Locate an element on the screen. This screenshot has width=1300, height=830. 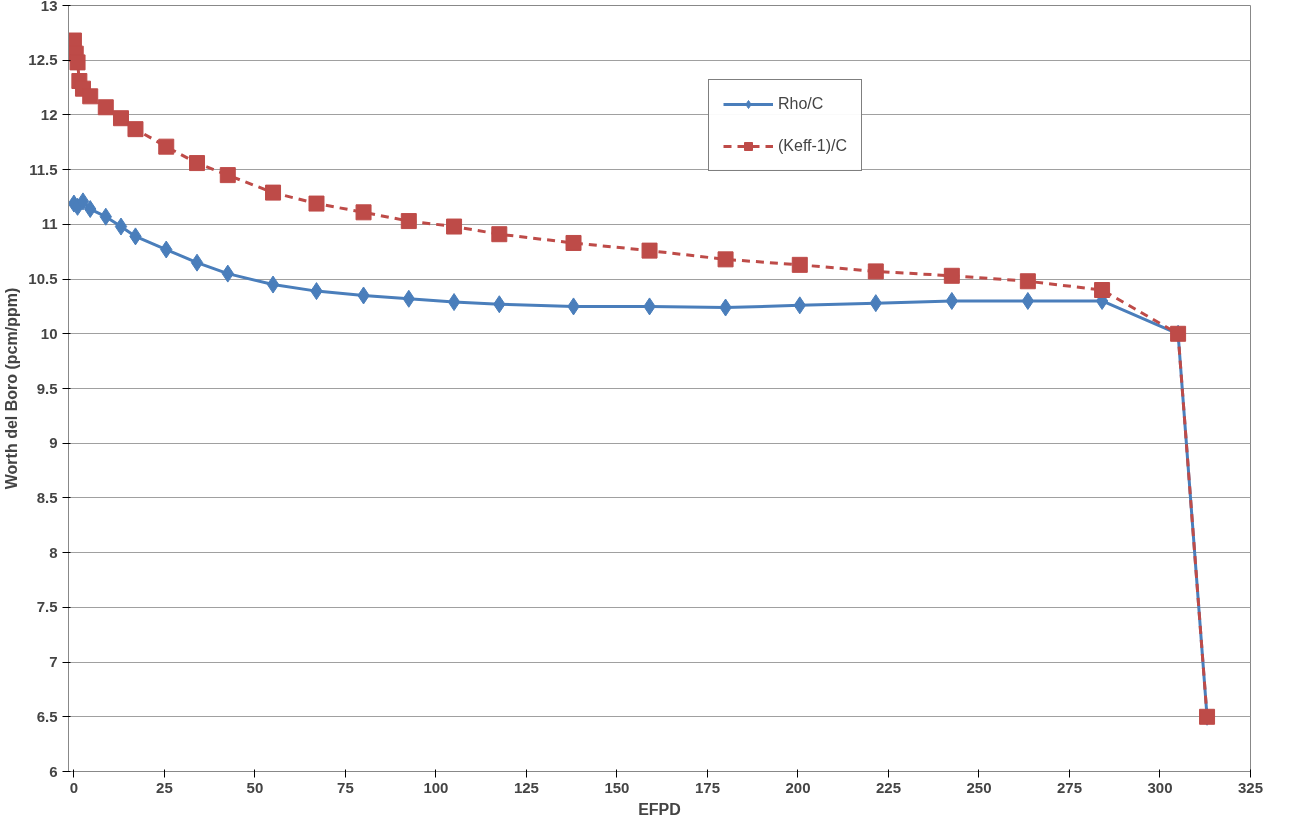
y-tick-label: 13 is located at coordinates (49, 7).